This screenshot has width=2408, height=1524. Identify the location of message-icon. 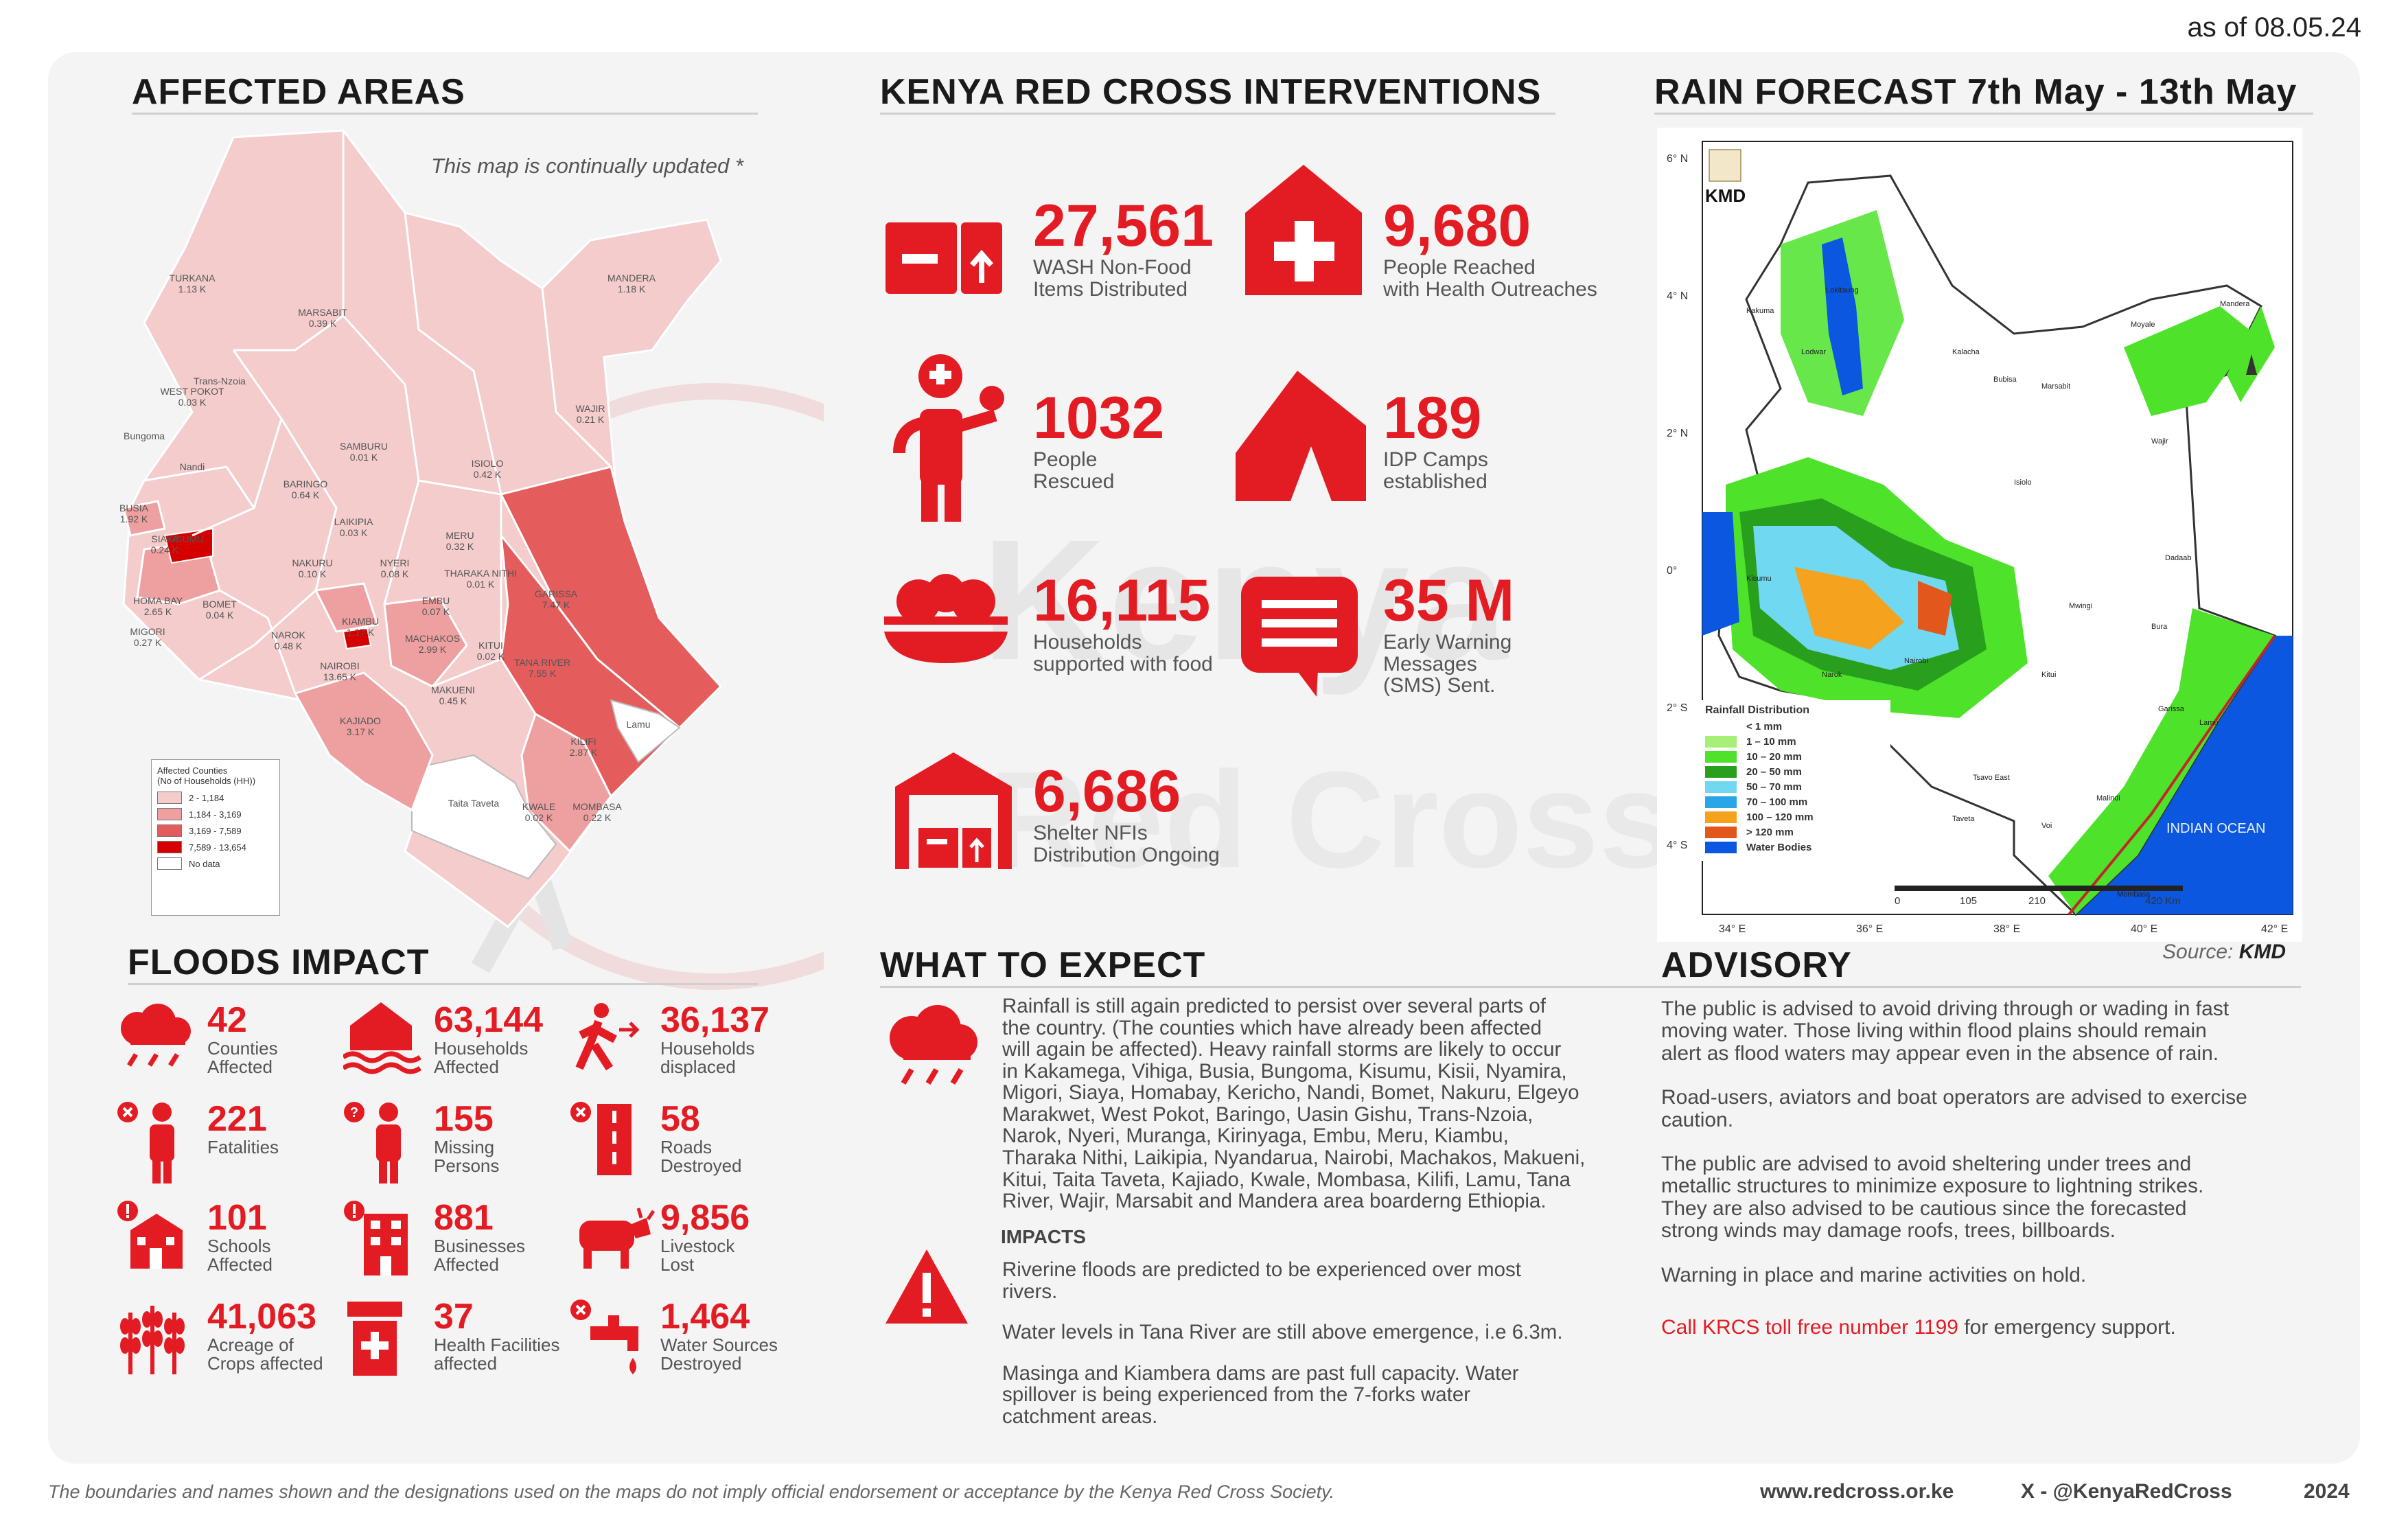
(1299, 637).